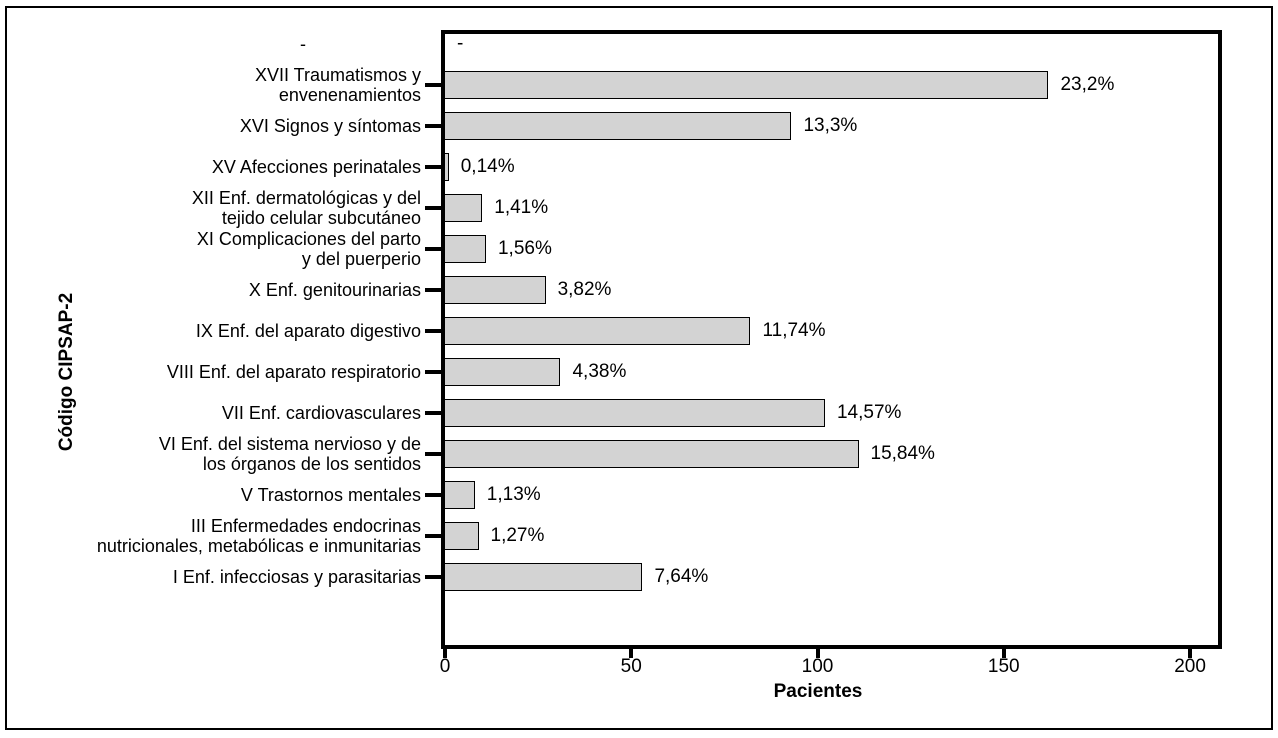  What do you see at coordinates (296, 577) in the screenshot?
I see `category-label: I Enf. infecciosas y parasitarias` at bounding box center [296, 577].